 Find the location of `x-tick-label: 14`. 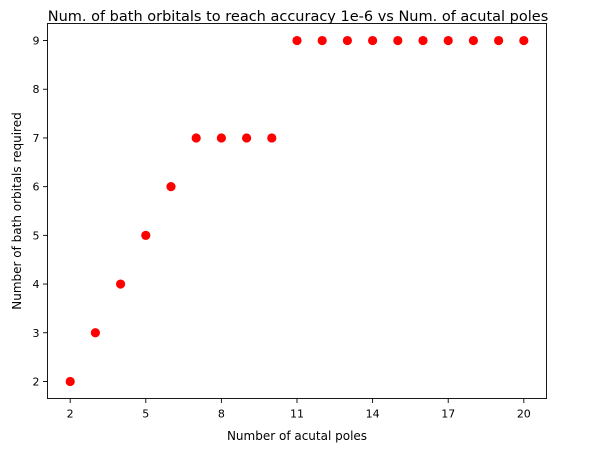

x-tick-label: 14 is located at coordinates (373, 414).